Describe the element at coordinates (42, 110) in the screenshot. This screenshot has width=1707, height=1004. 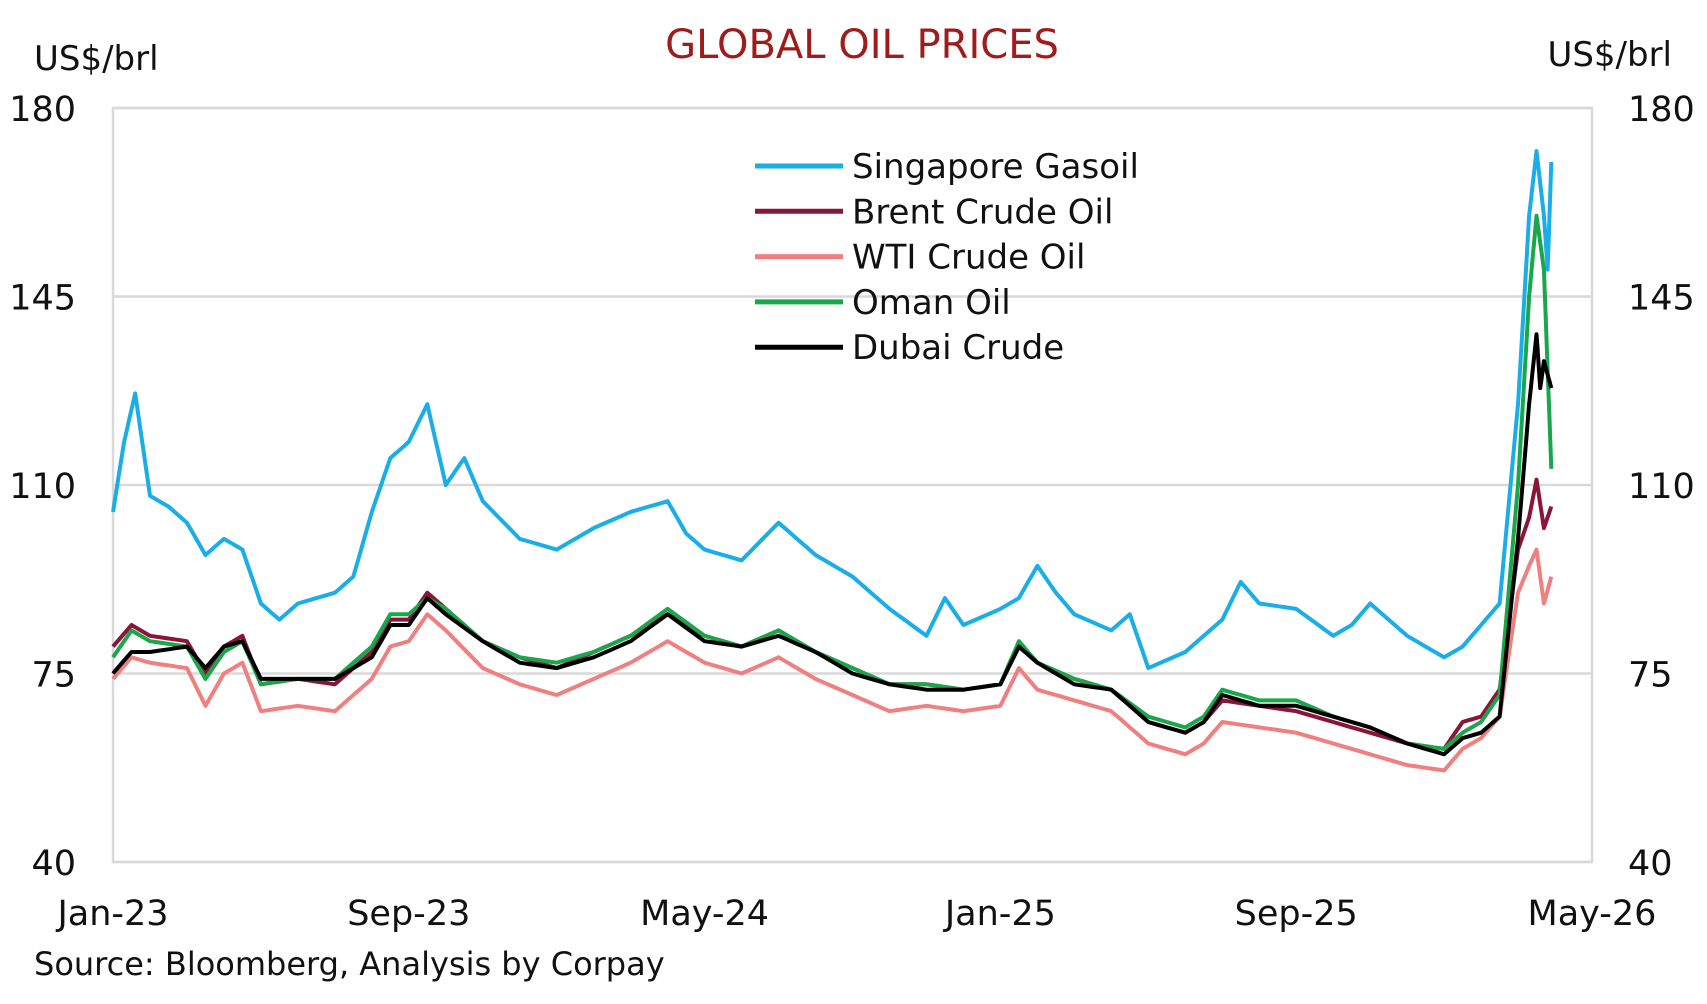
I see `y-tick-label-left: 180` at that location.